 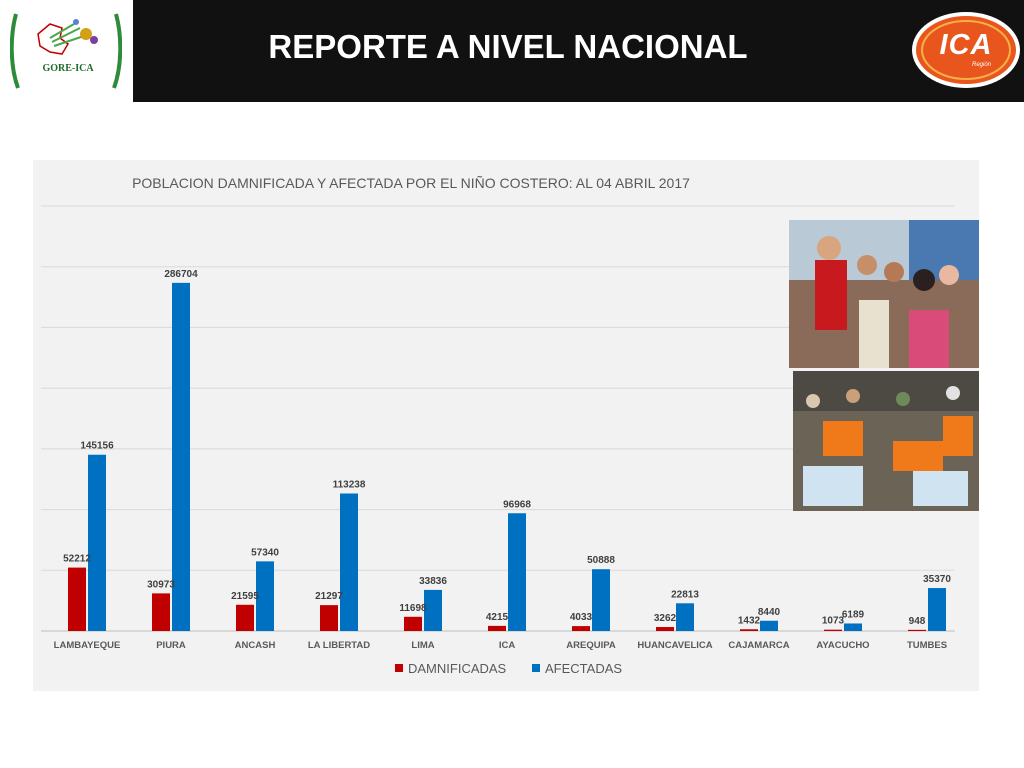 I want to click on bar-damnificadas-piura, so click(x=161, y=612).